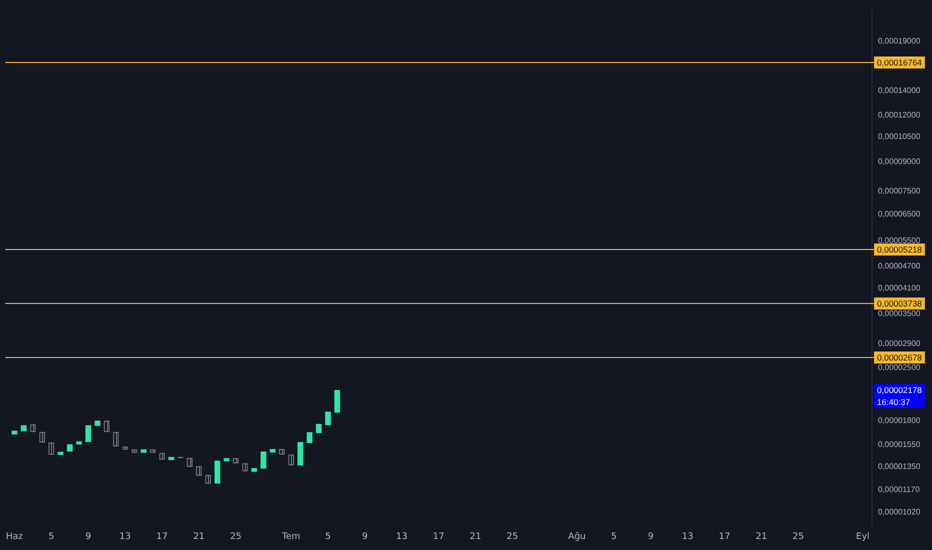 The height and width of the screenshot is (550, 932). Describe the element at coordinates (899, 249) in the screenshot. I see `ref-line-label: 0,00005218` at that location.